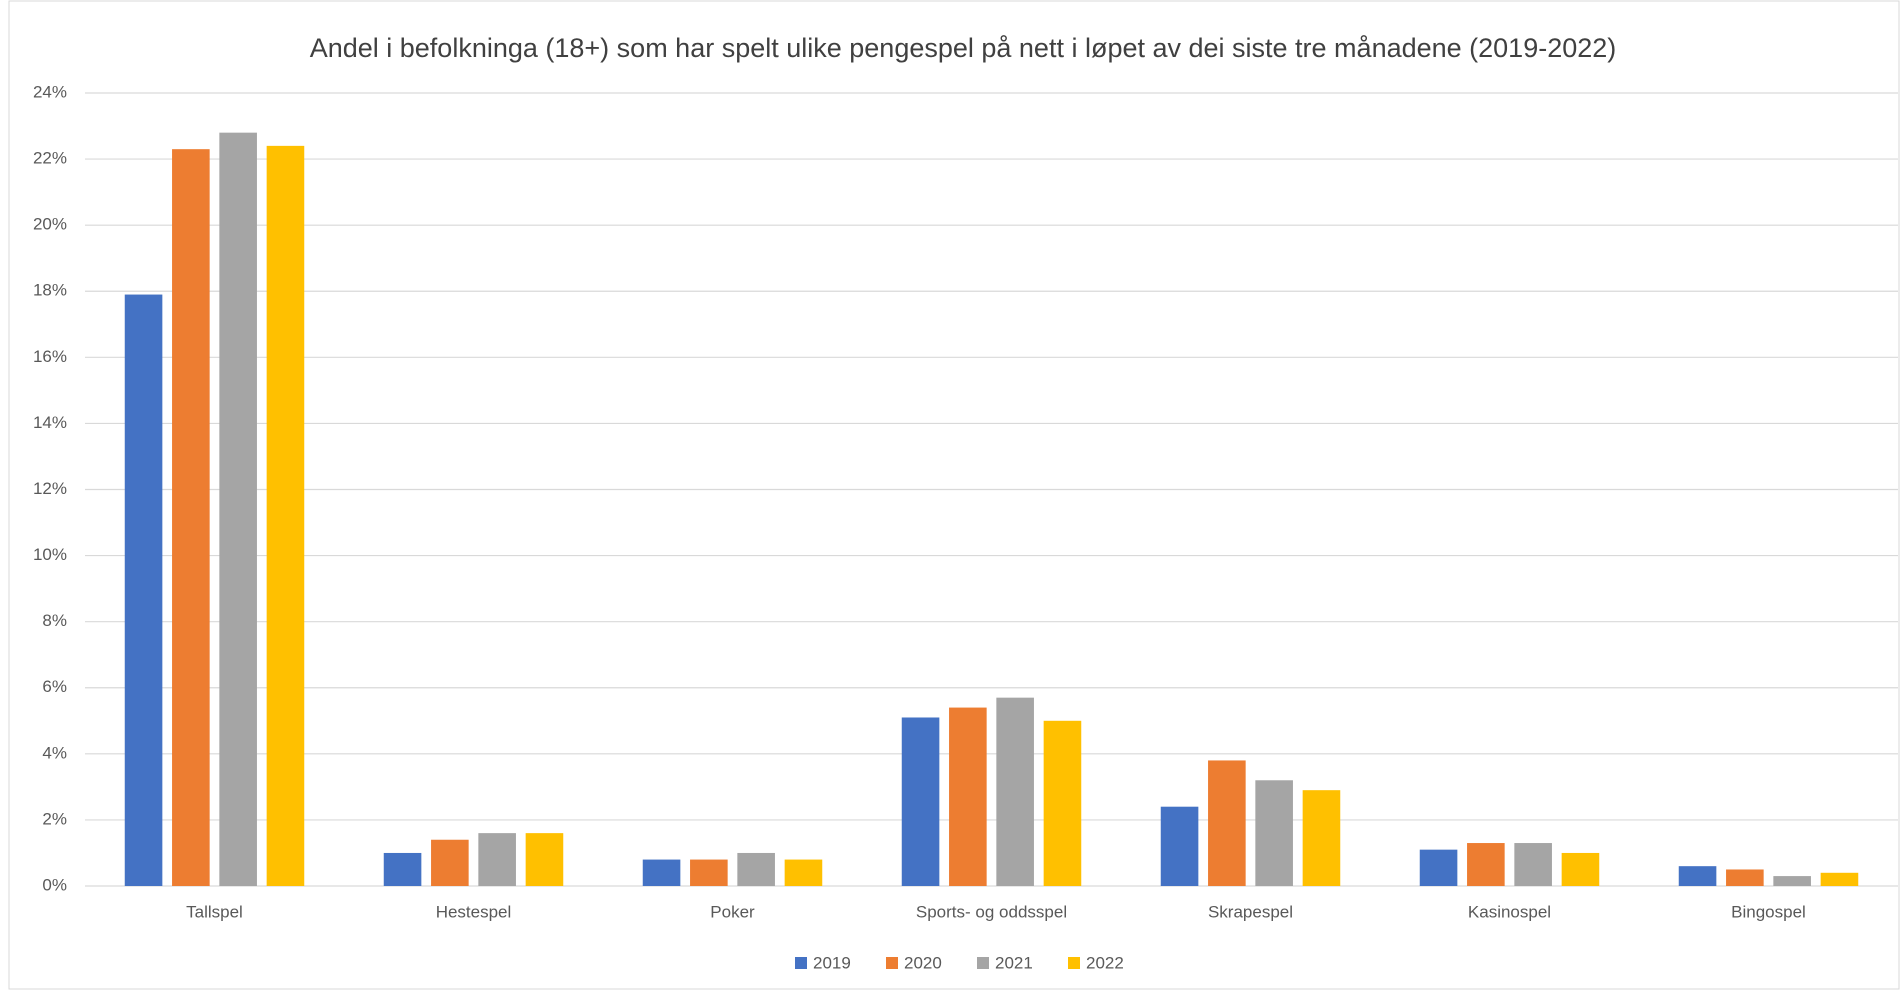 The width and height of the screenshot is (1901, 991). Describe the element at coordinates (50, 158) in the screenshot. I see `y-tick-label: 22%` at that location.